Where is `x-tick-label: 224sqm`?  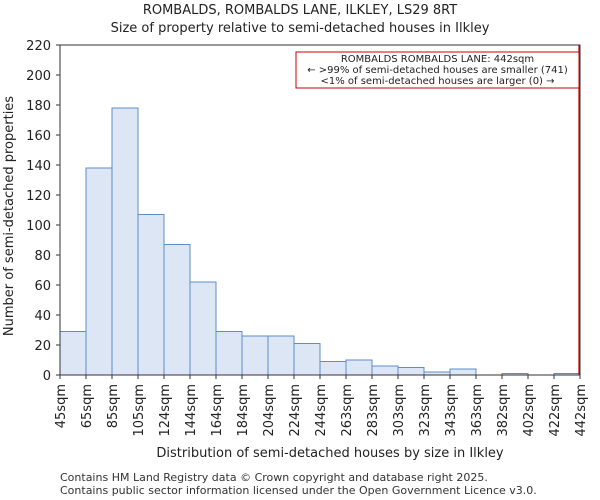 x-tick-label: 224sqm is located at coordinates (295, 410).